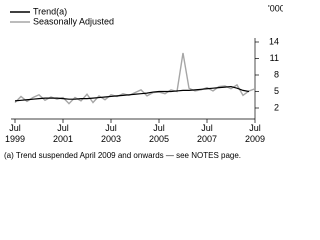  I want to click on x-tick-label: Jul 2003, so click(111, 133).